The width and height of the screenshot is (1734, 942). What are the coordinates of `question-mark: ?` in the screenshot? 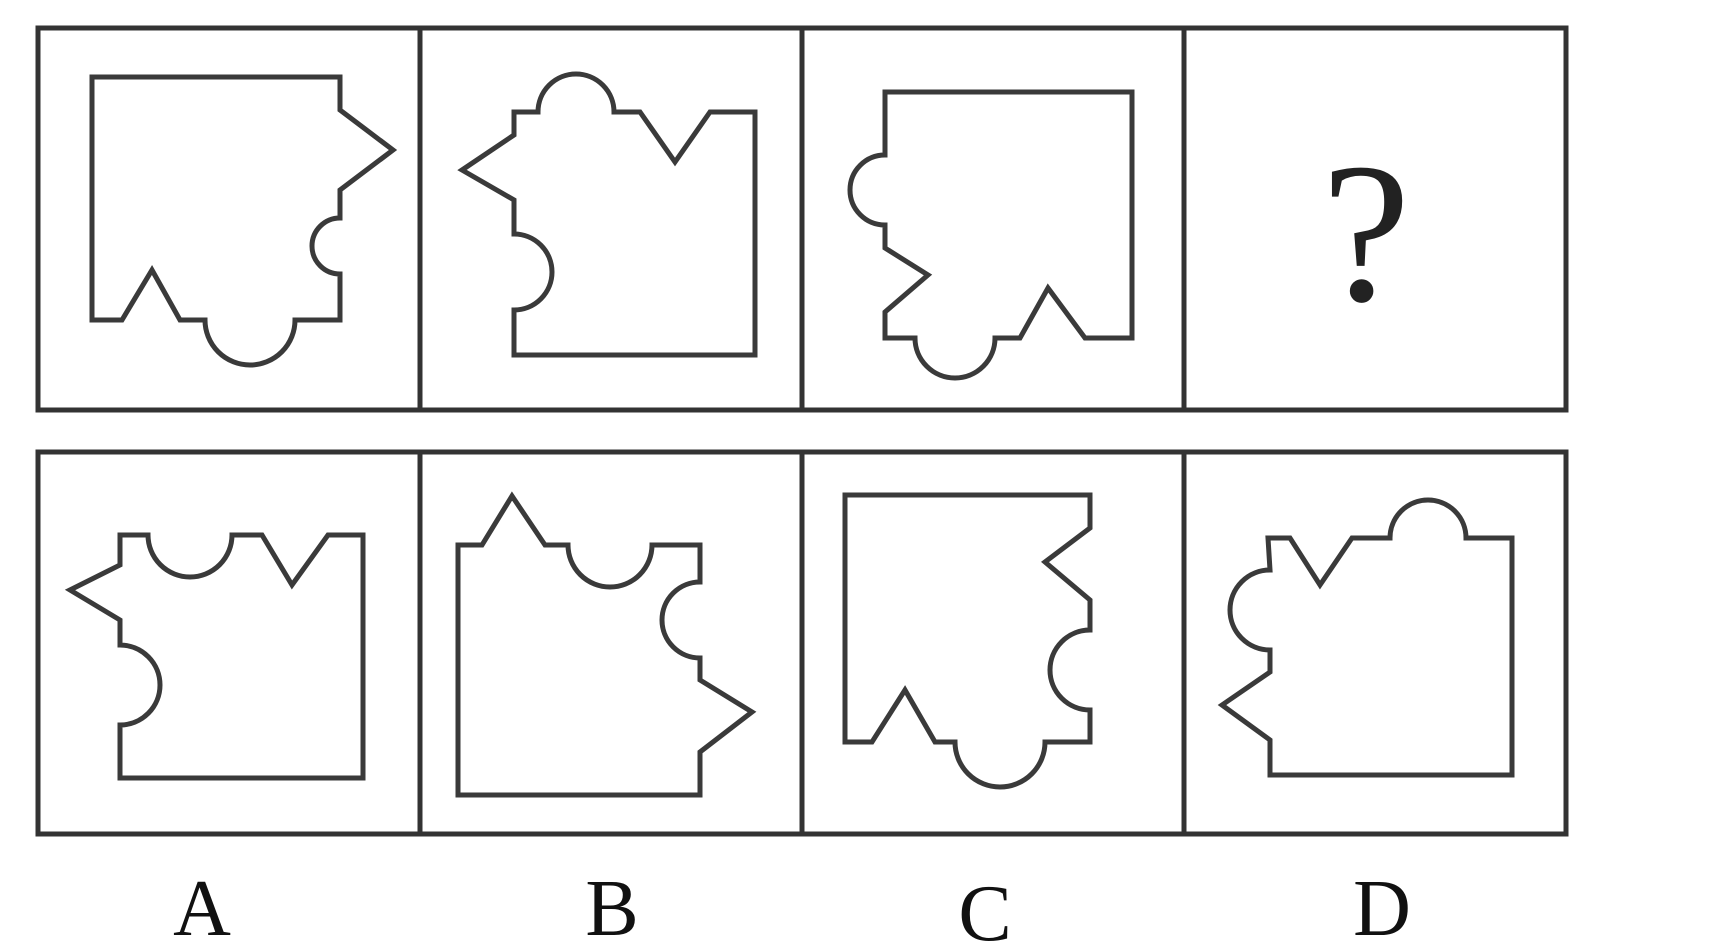 It's located at (1366, 233).